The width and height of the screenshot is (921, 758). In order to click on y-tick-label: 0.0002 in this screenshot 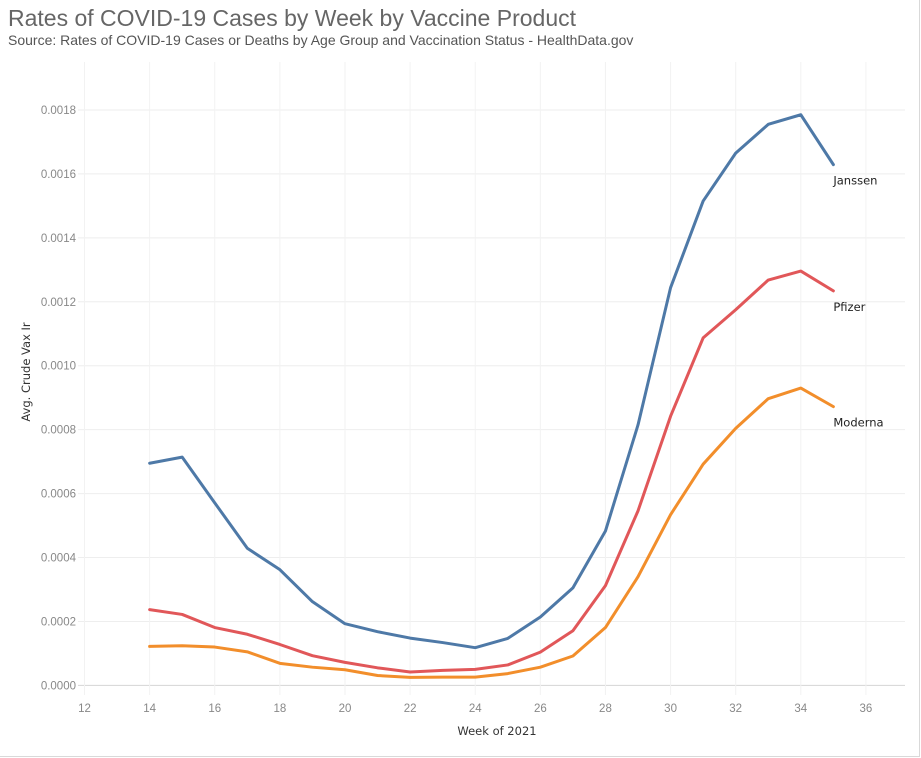, I will do `click(58, 622)`.